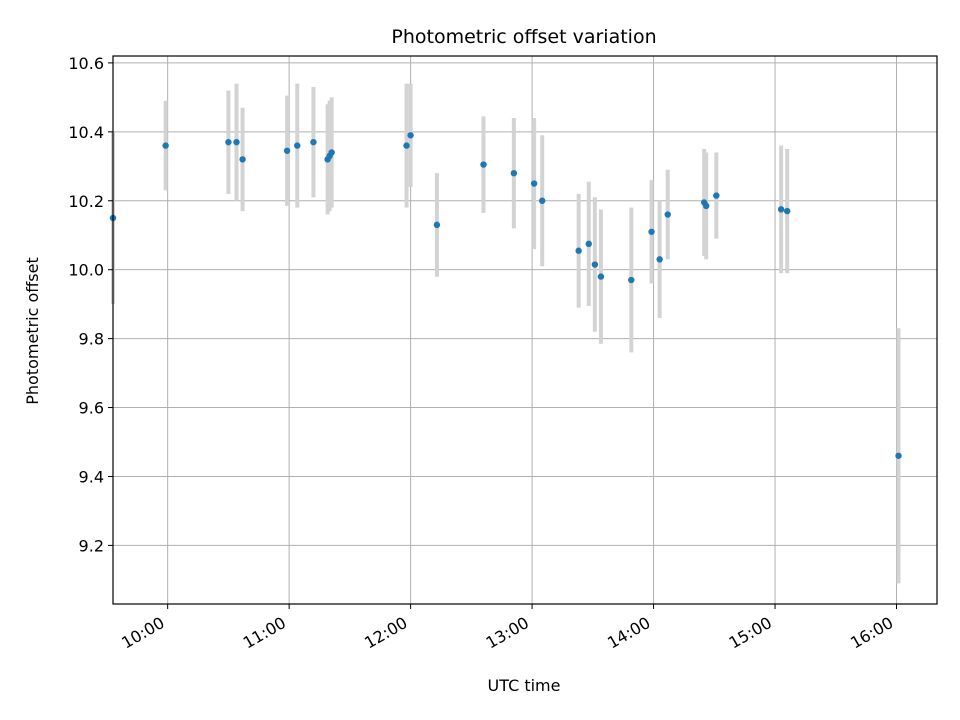  What do you see at coordinates (86, 63) in the screenshot?
I see `y-tick-label: 10.6` at bounding box center [86, 63].